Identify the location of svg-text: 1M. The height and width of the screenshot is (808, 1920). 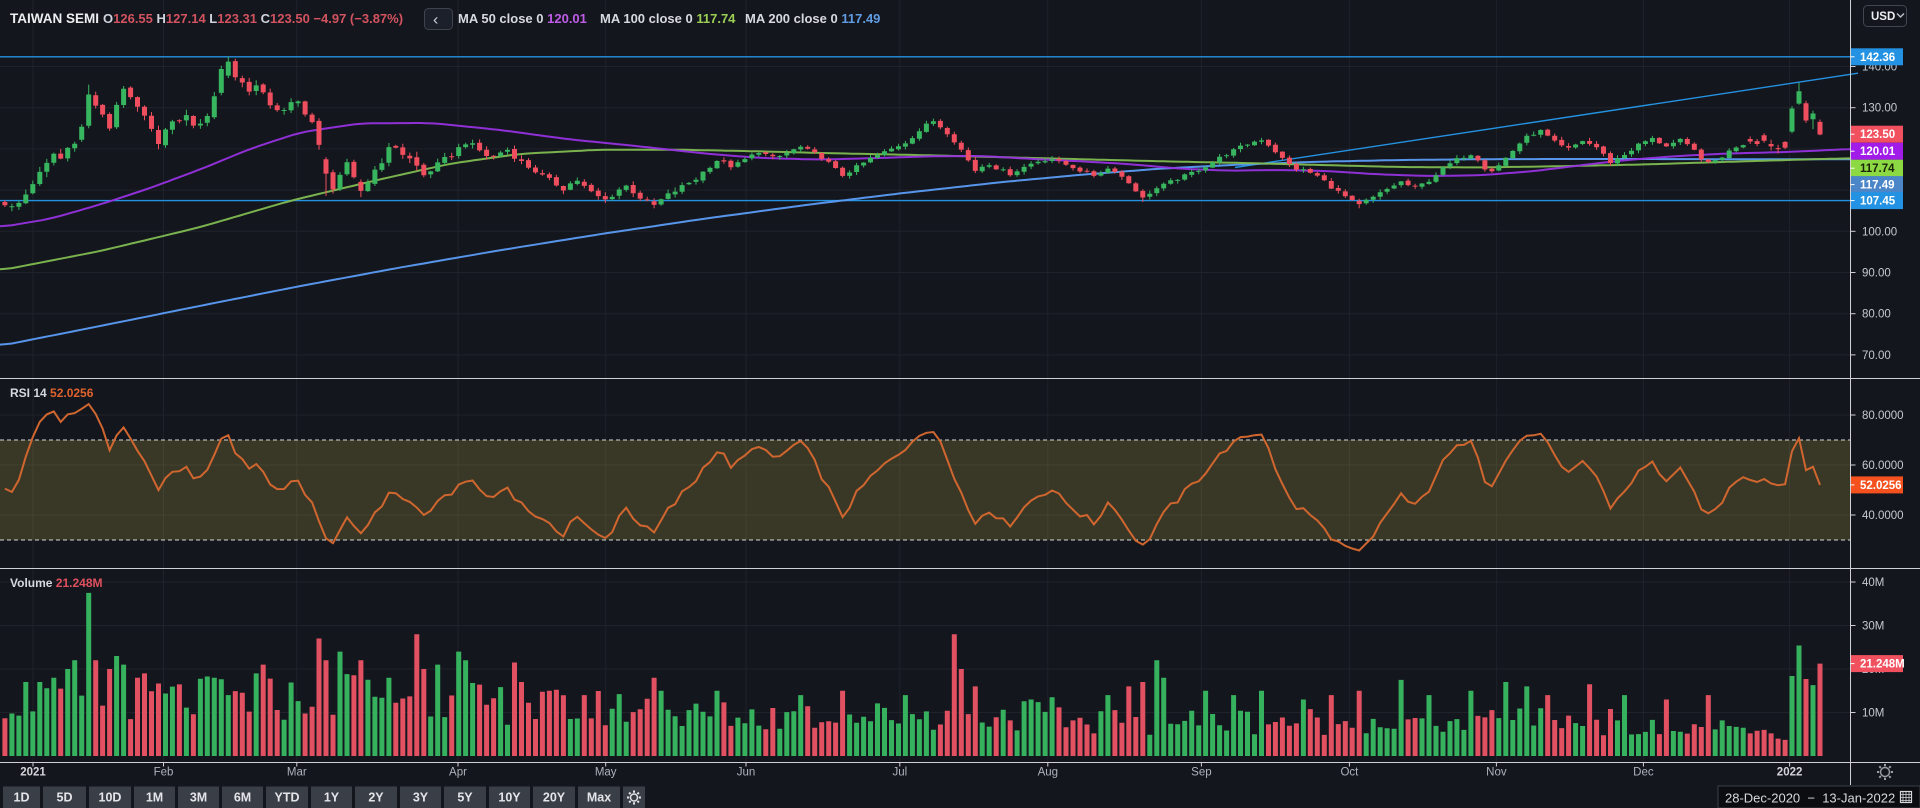
(154, 798).